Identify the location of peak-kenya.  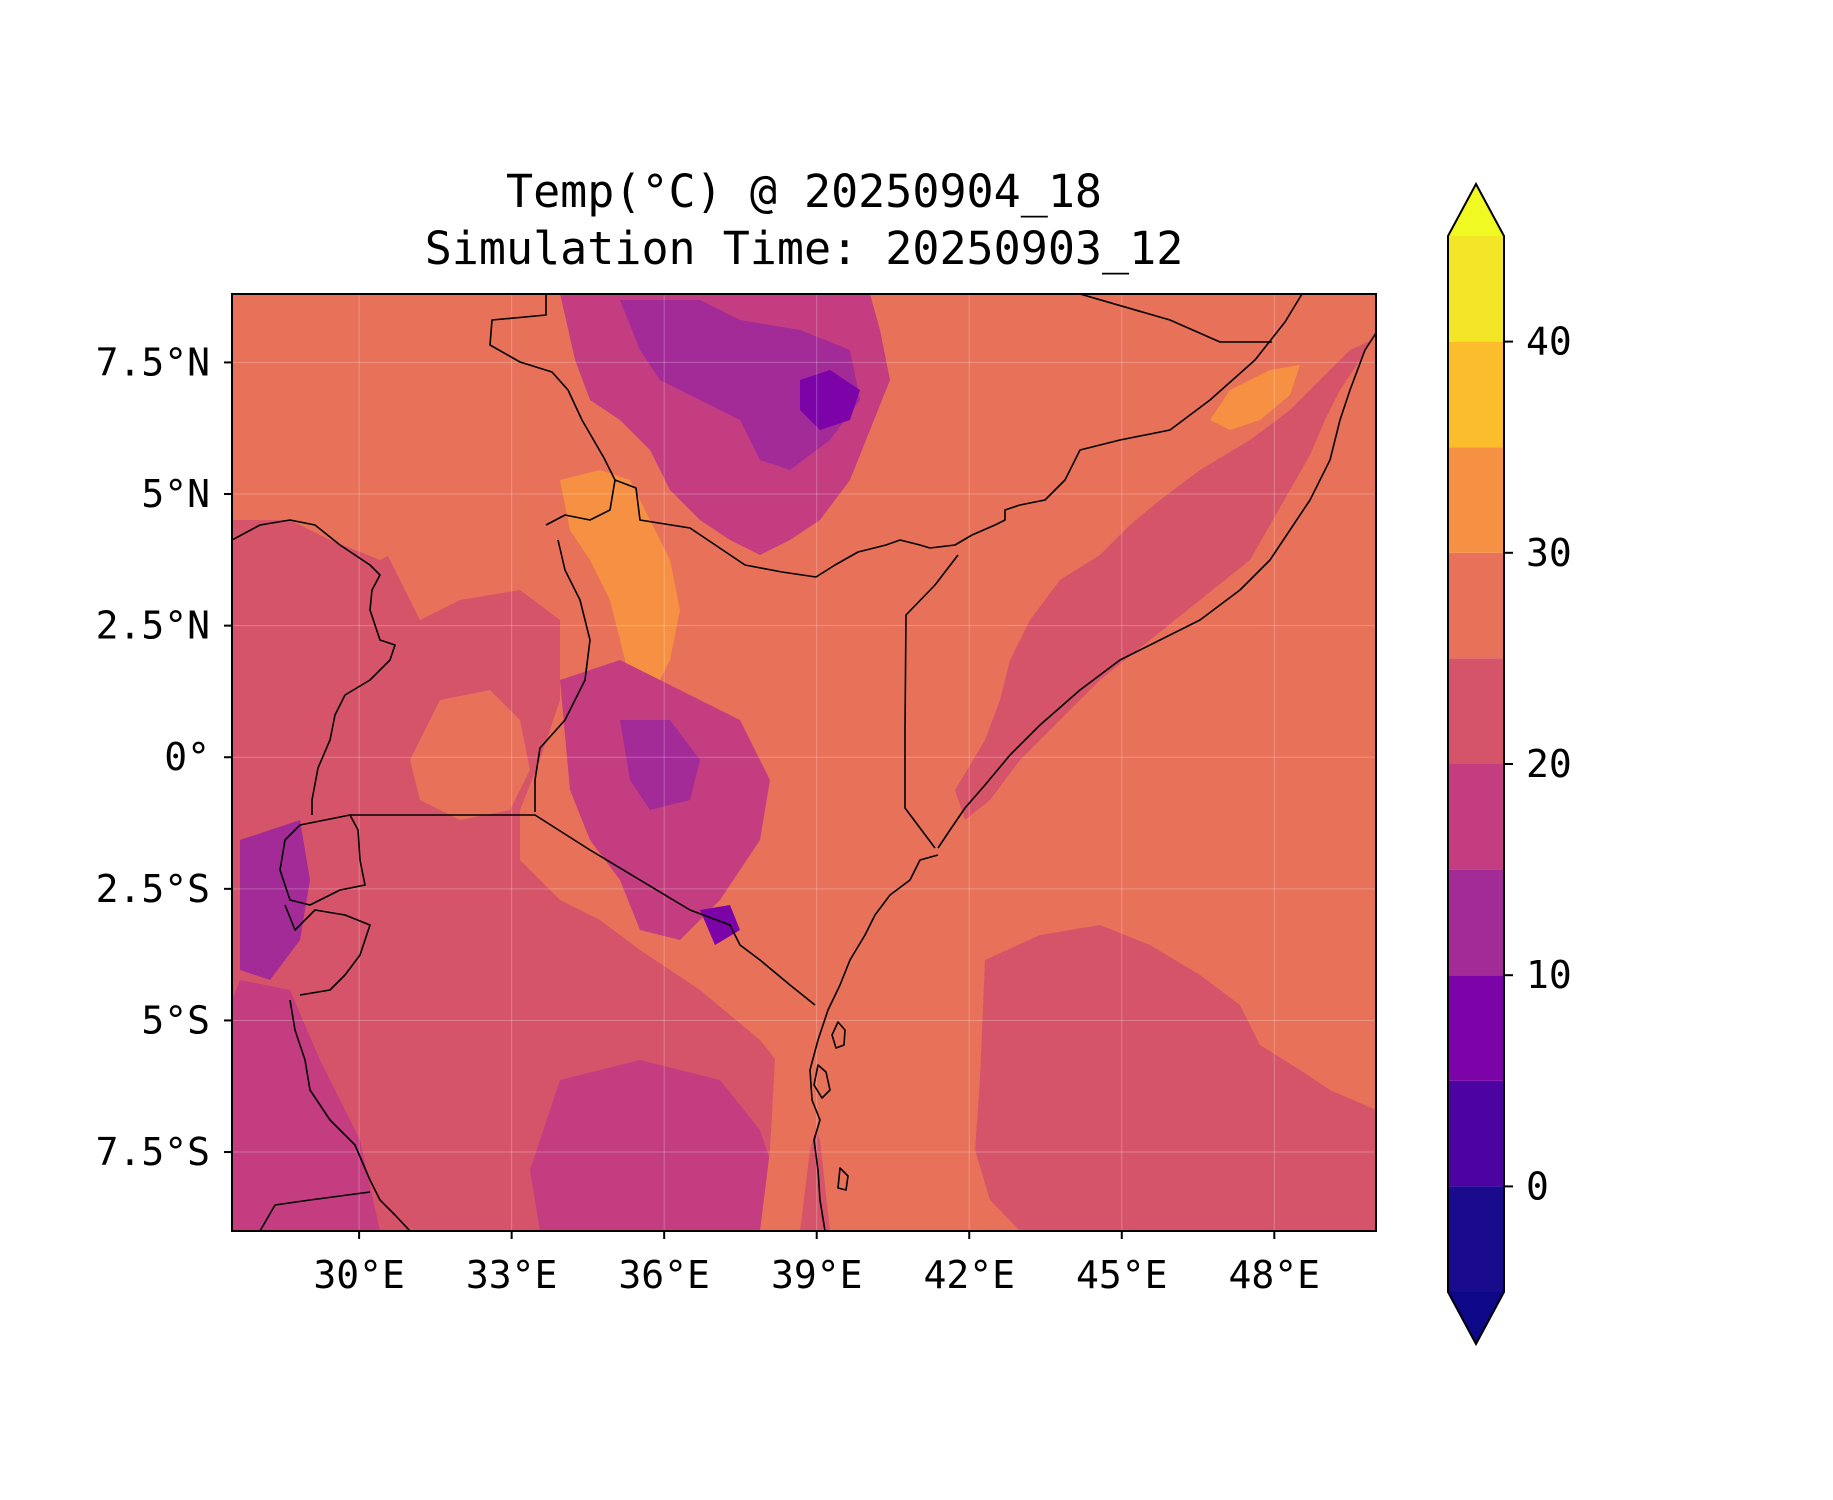
(660, 765).